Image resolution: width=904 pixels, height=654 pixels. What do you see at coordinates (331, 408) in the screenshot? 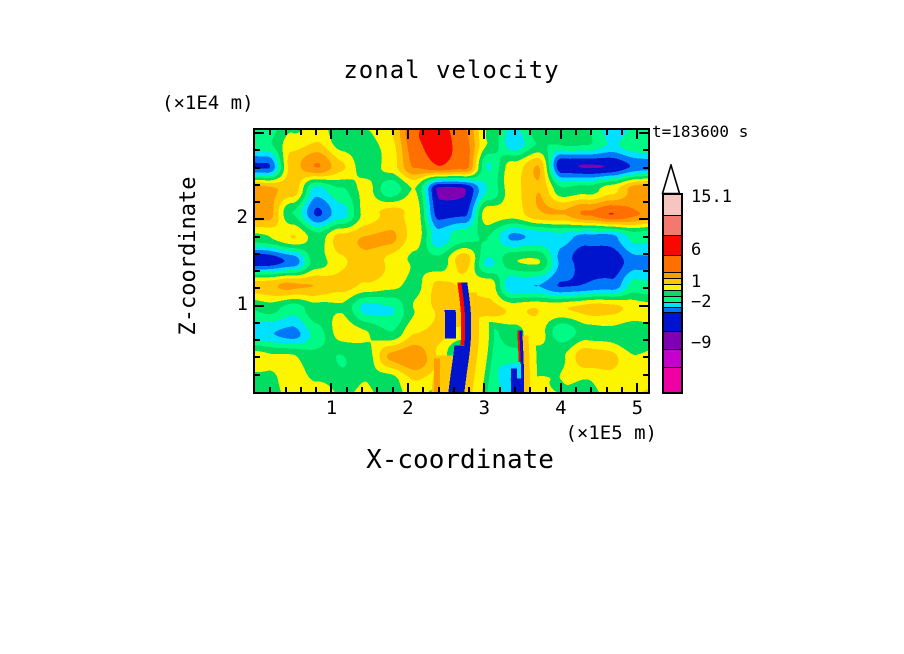
I see `x-tick-label: 1` at bounding box center [331, 408].